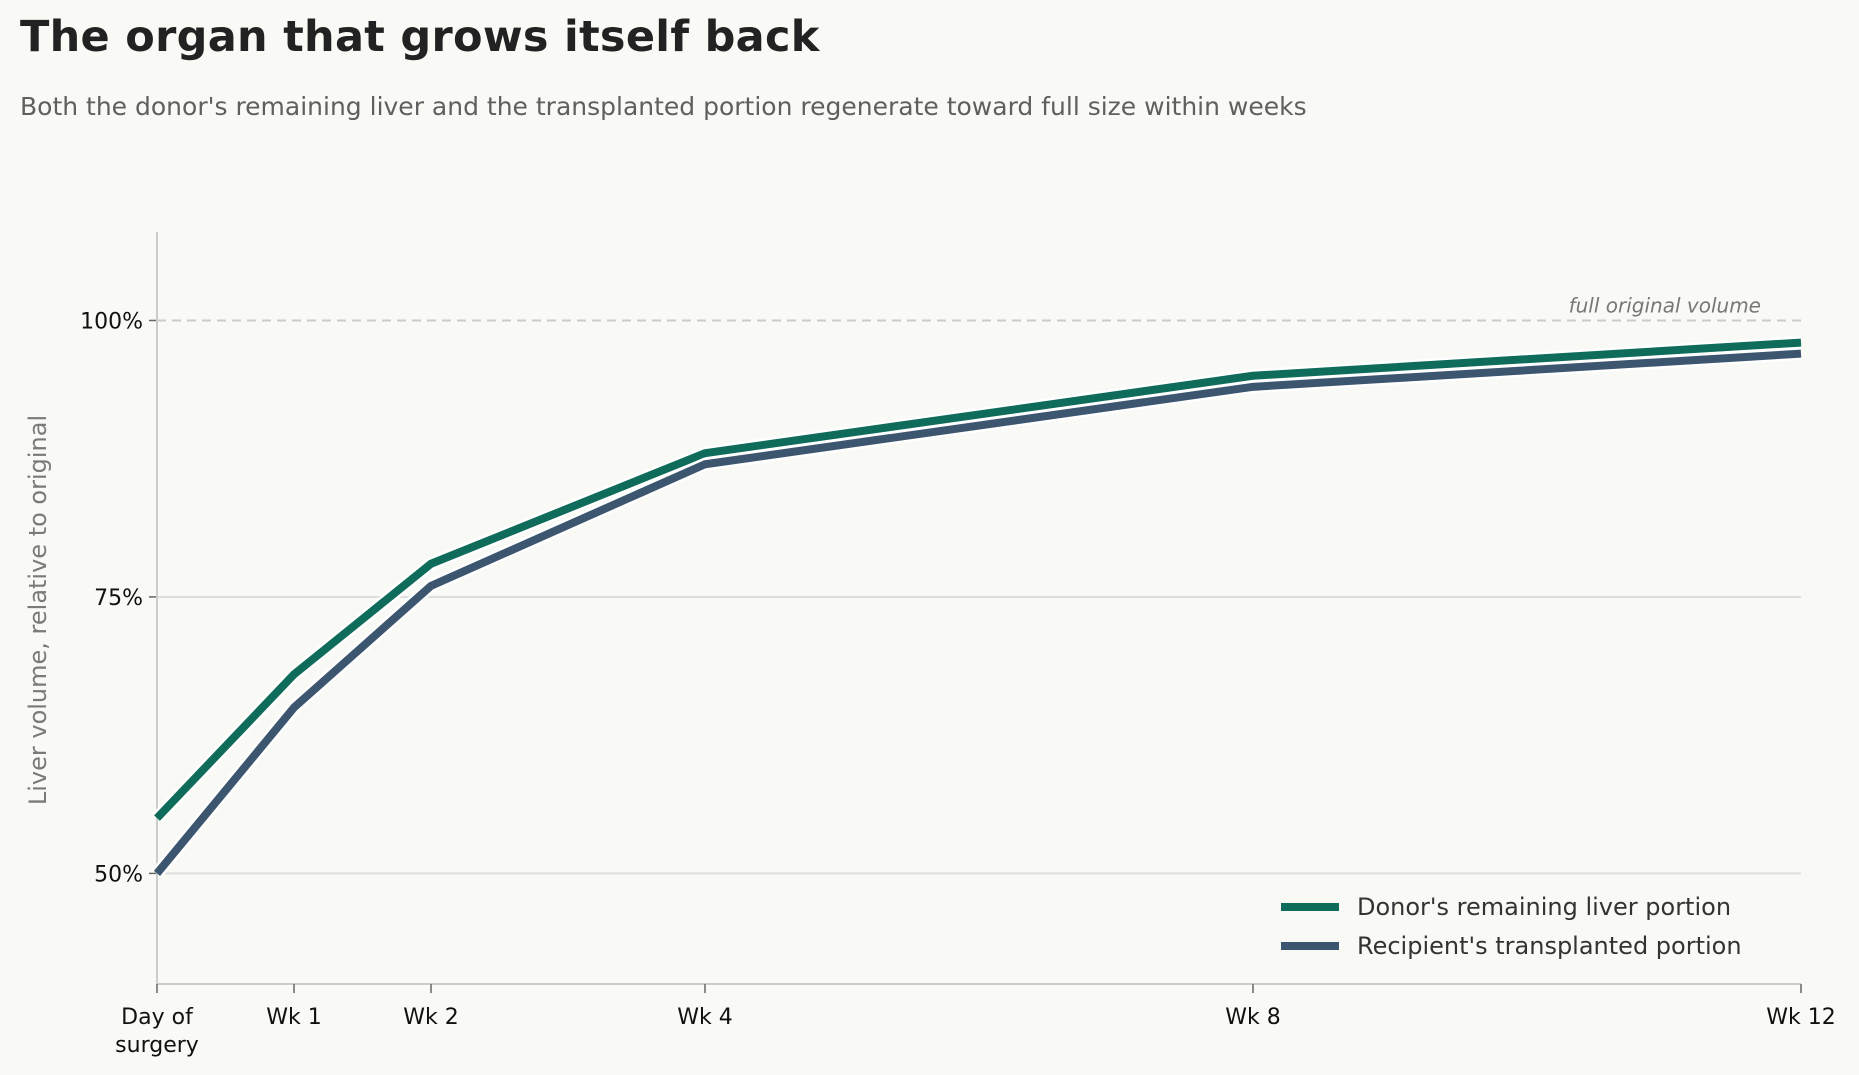 The image size is (1859, 1075). I want to click on x-tick-label: Day of surgery, so click(157, 1031).